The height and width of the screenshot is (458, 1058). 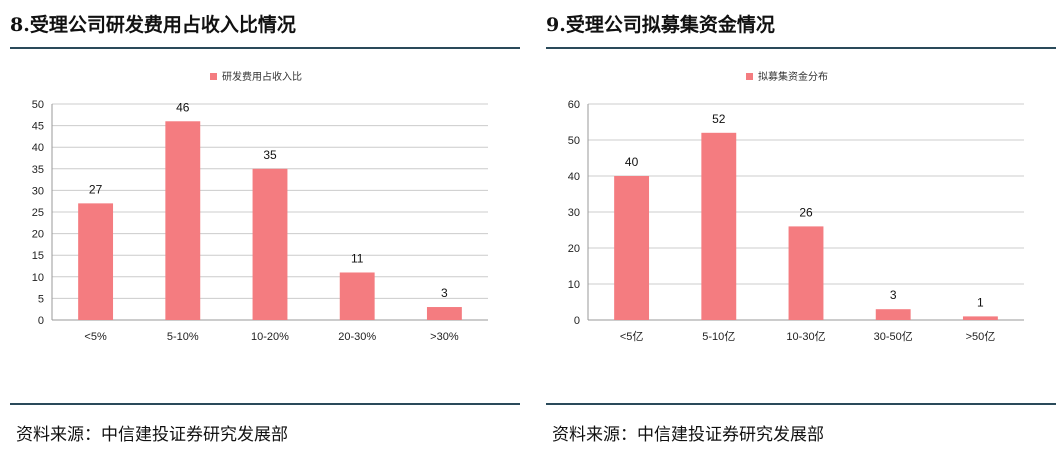 I want to click on x-tick-label: >50亿, so click(x=981, y=336).